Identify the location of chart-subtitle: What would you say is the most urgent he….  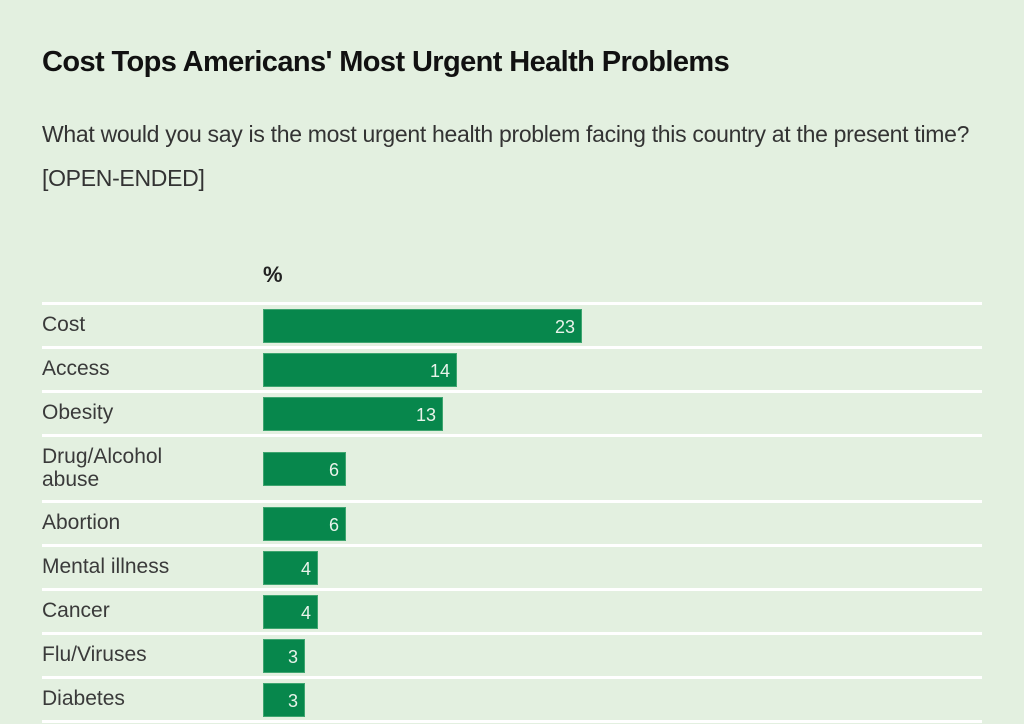
(506, 156).